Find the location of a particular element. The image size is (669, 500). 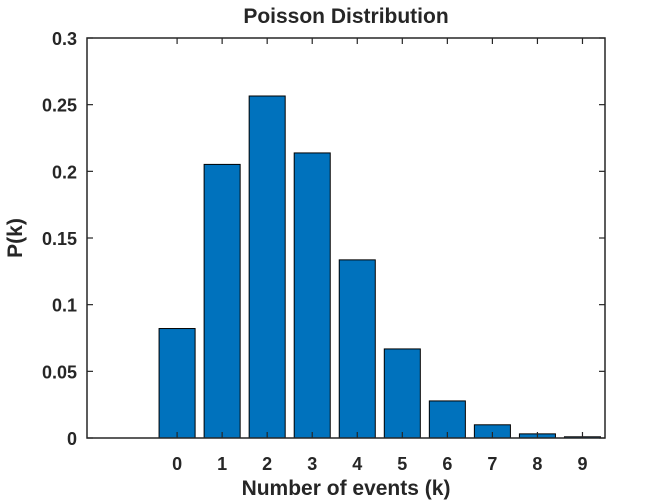

x-tick-label: 0 is located at coordinates (177, 464).